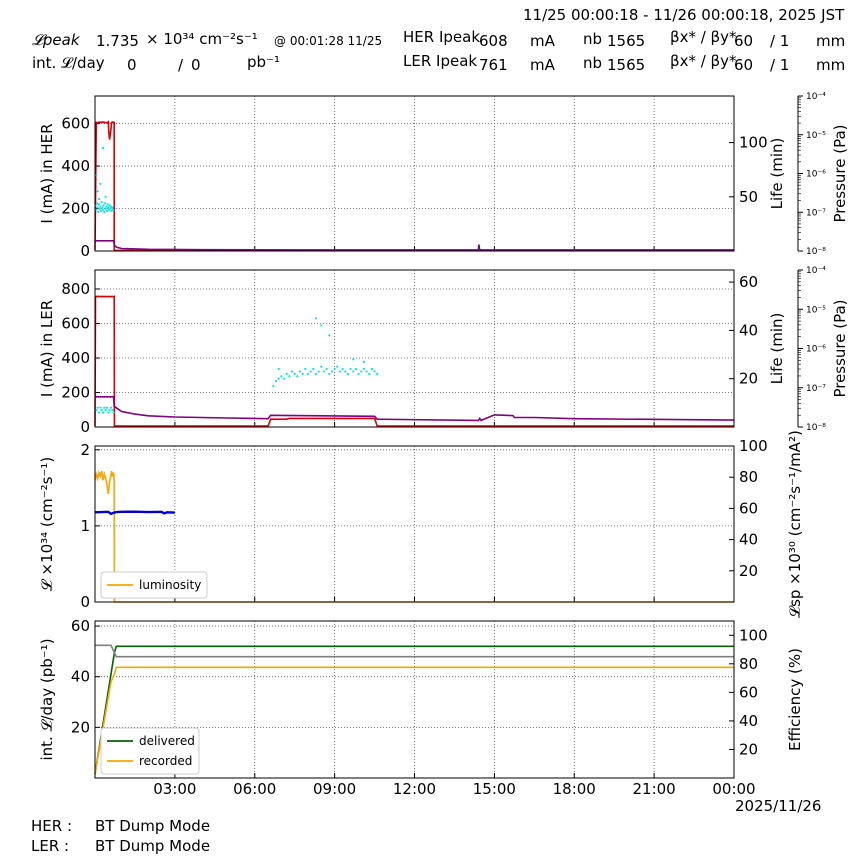  I want to click on x-tick-label: 21:00, so click(654, 789).